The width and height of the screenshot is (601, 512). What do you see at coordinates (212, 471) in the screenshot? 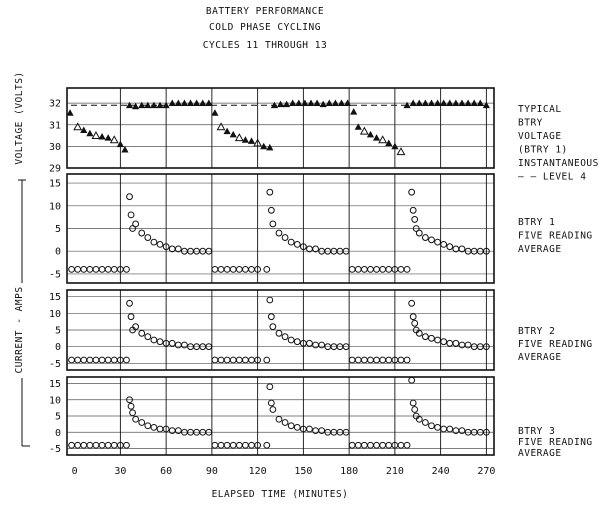
I see `x-tick-label: 90` at bounding box center [212, 471].